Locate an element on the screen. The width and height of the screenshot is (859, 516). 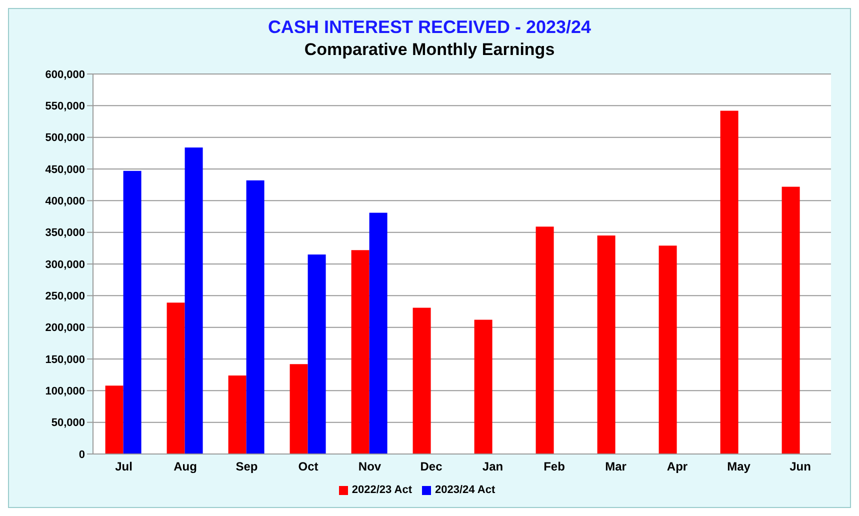
x-tick-label: Aug is located at coordinates (185, 467).